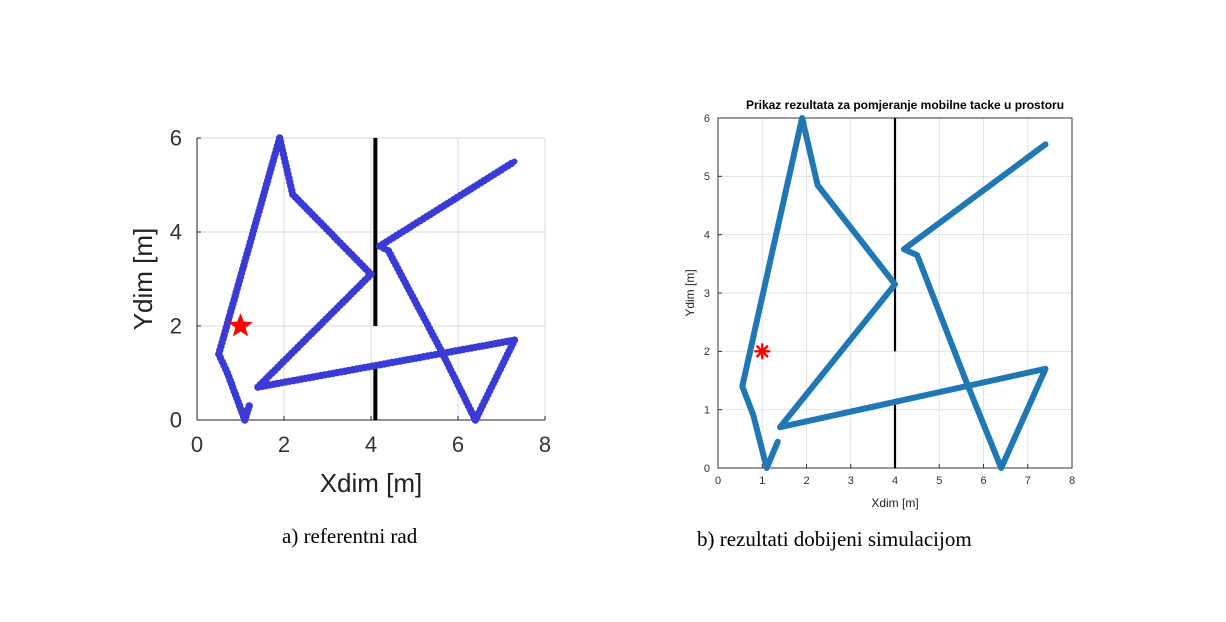 The height and width of the screenshot is (622, 1226). Describe the element at coordinates (707, 119) in the screenshot. I see `y-tick-label: 6` at that location.